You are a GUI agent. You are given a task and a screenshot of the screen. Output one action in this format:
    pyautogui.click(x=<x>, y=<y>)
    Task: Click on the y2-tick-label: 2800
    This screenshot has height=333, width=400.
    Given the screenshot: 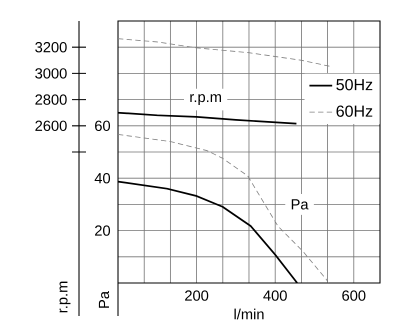 What is the action you would take?
    pyautogui.click(x=51, y=99)
    